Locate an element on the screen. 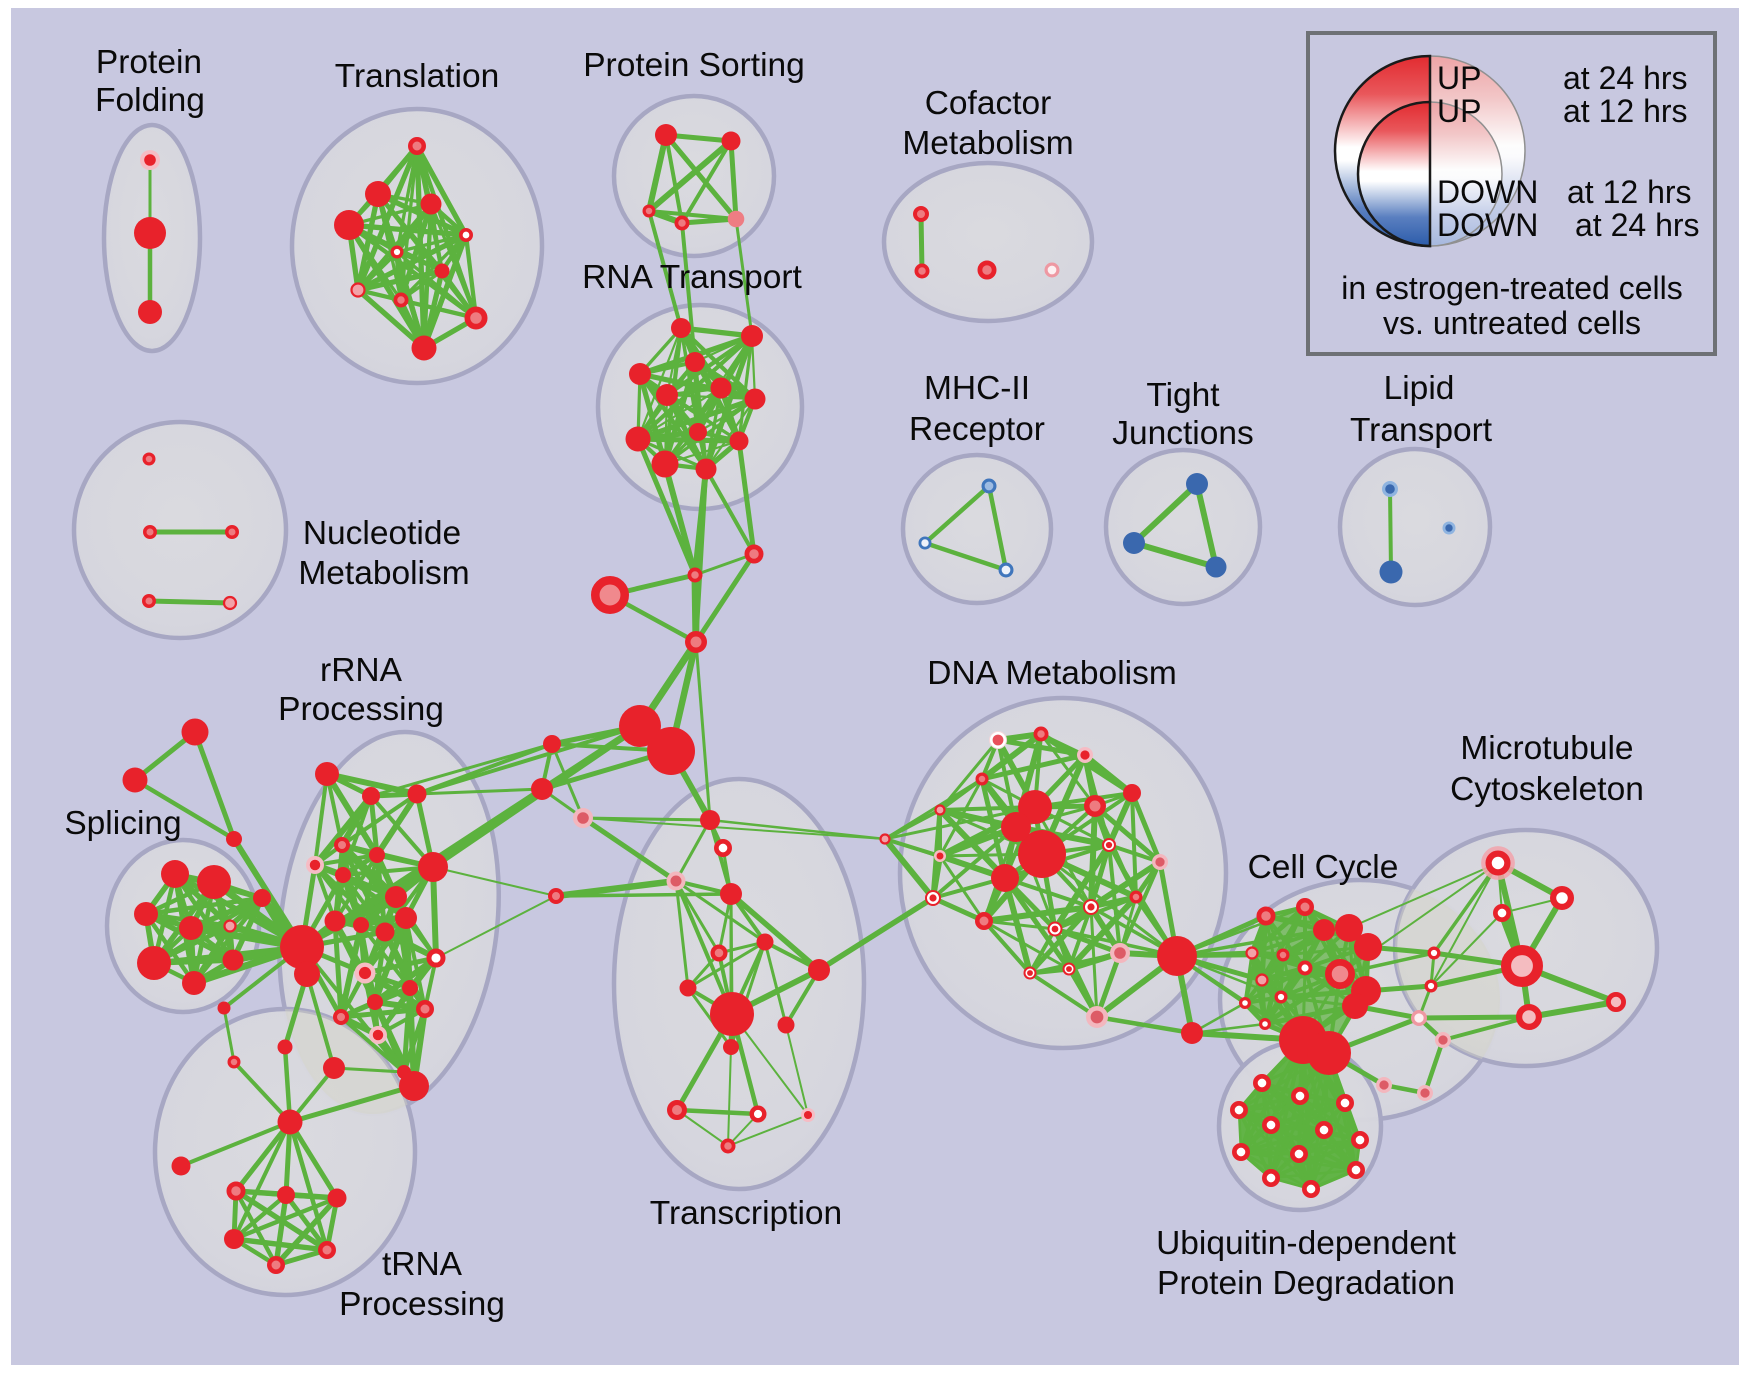  svg-text: Microtubule is located at coordinates (1546, 748).